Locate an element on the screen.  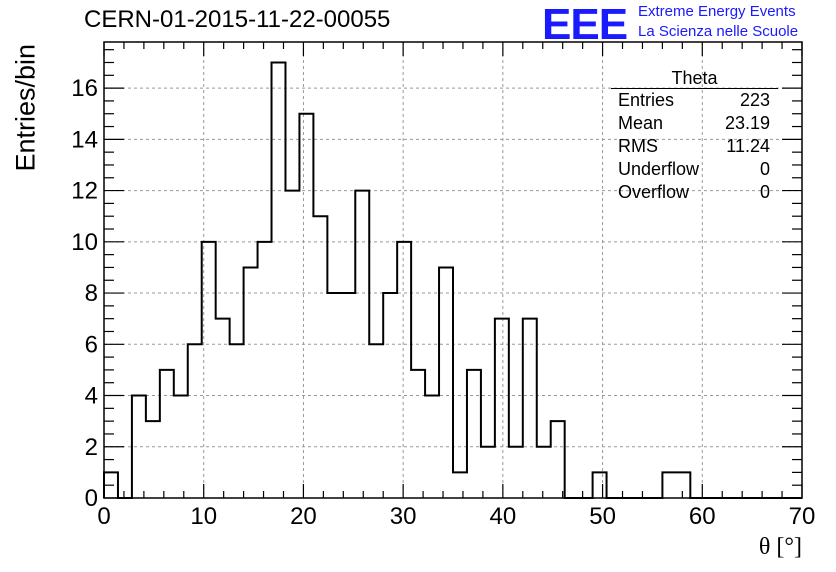
stats-row-rms: RMS 11.24 is located at coordinates (694, 146).